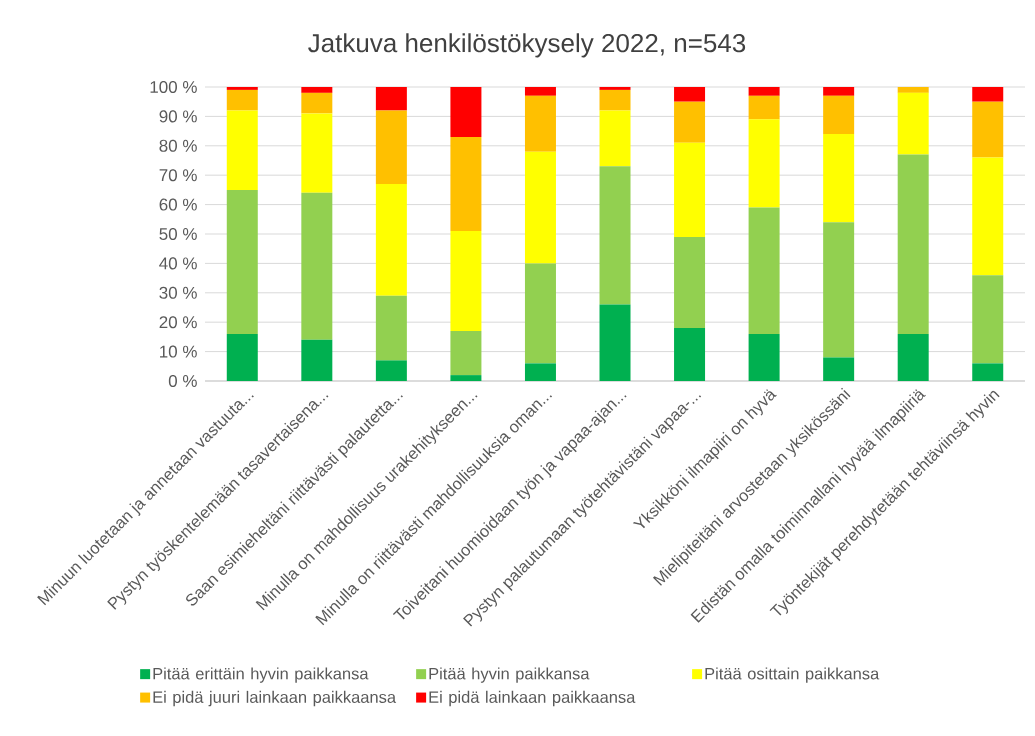  Describe the element at coordinates (275, 698) in the screenshot. I see `legend-label: Ei pidä juuri lainkaan paikkaansa` at that location.